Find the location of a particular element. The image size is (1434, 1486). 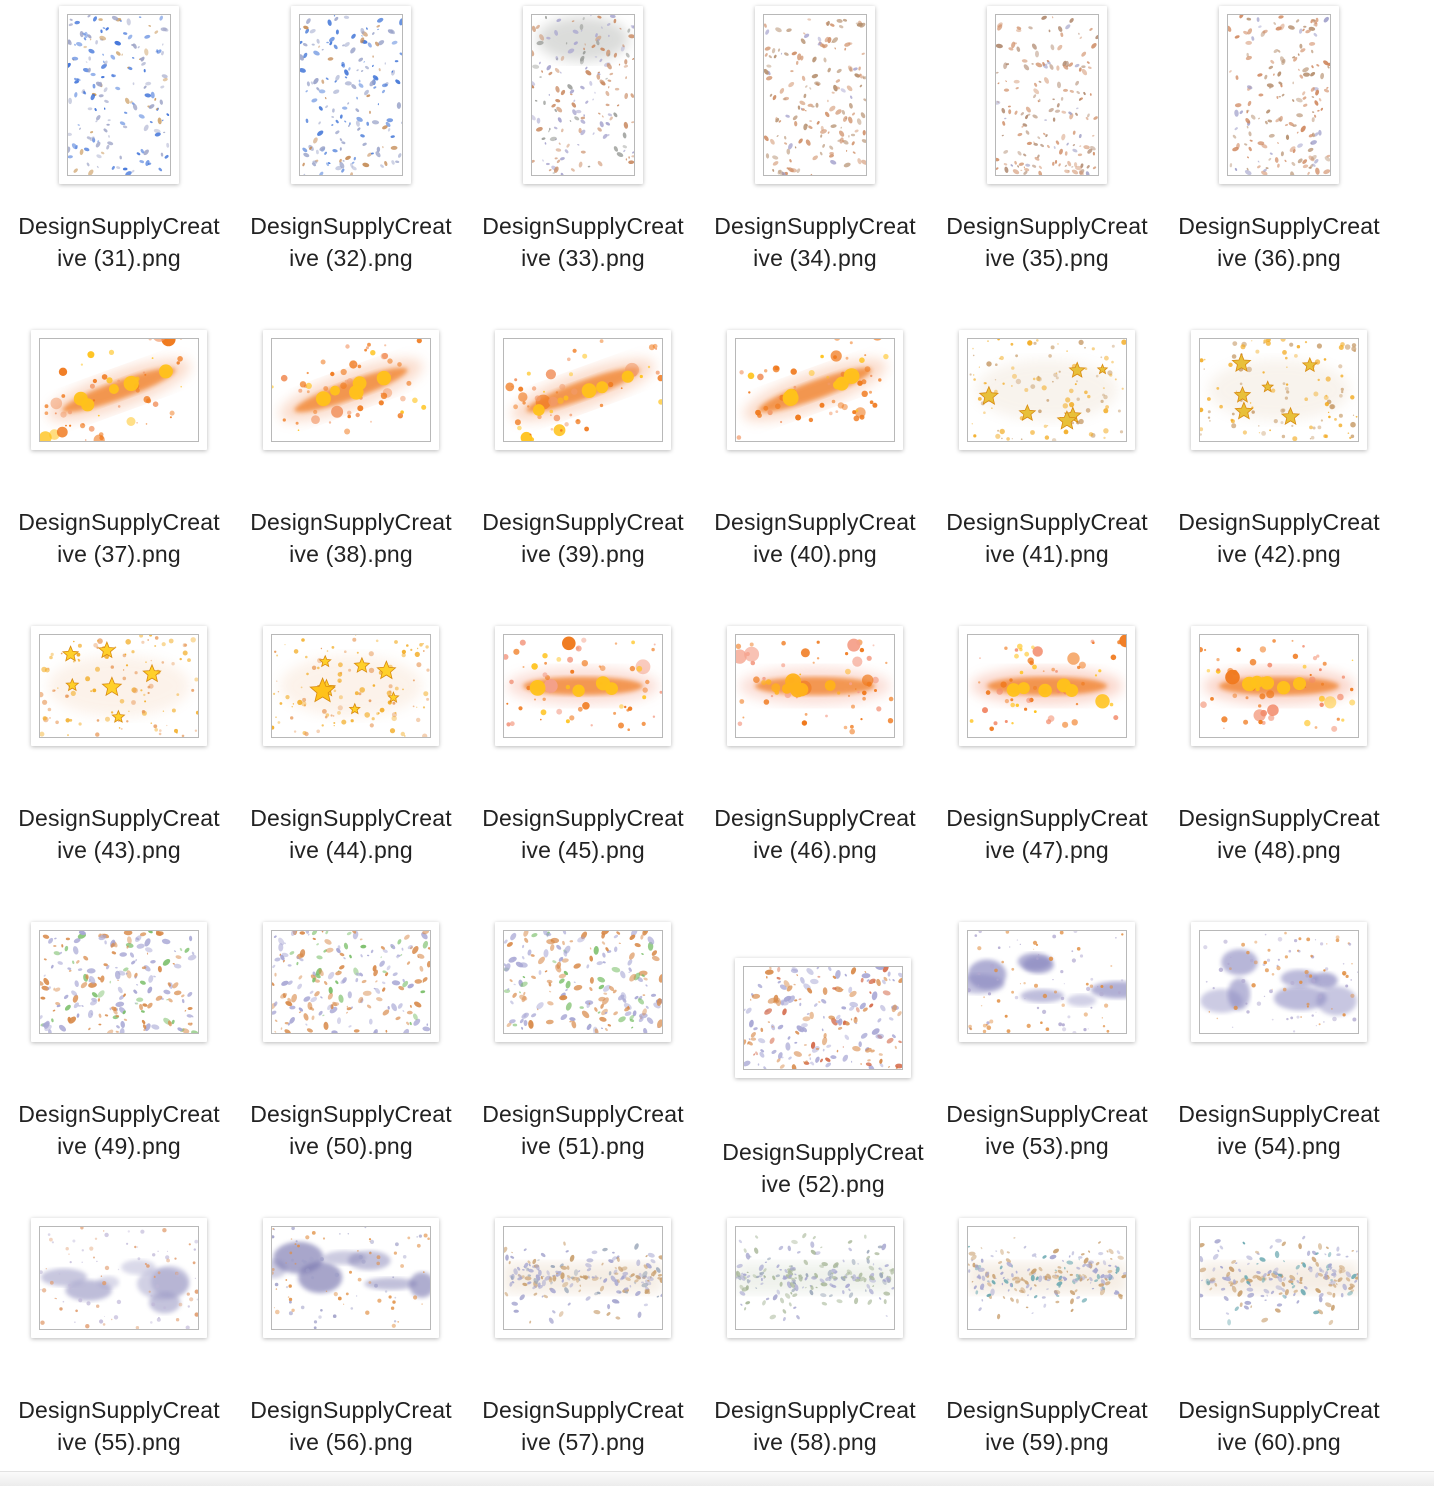

file-item: DesignSupplyCreat ive (32).png is located at coordinates (351, 148).